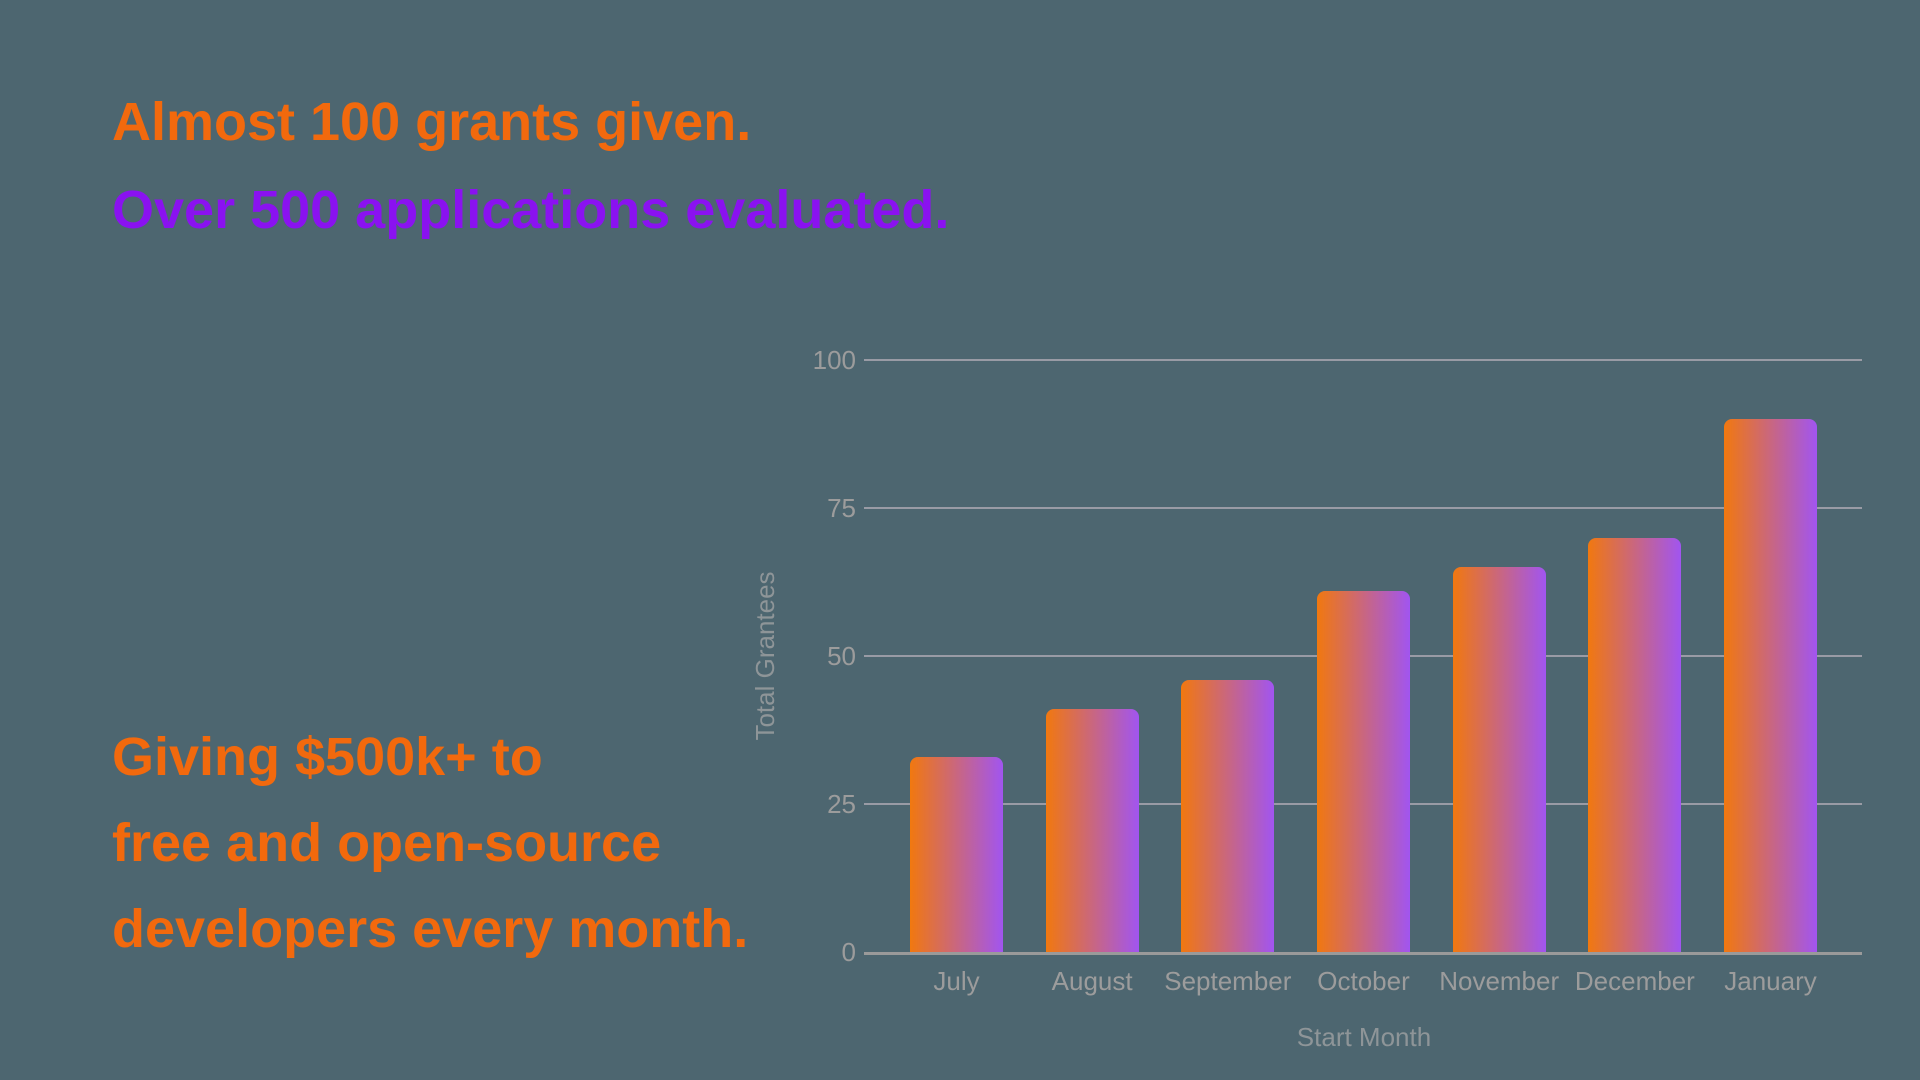 The height and width of the screenshot is (1080, 1920). Describe the element at coordinates (956, 981) in the screenshot. I see `x-tick-label-july: July` at that location.